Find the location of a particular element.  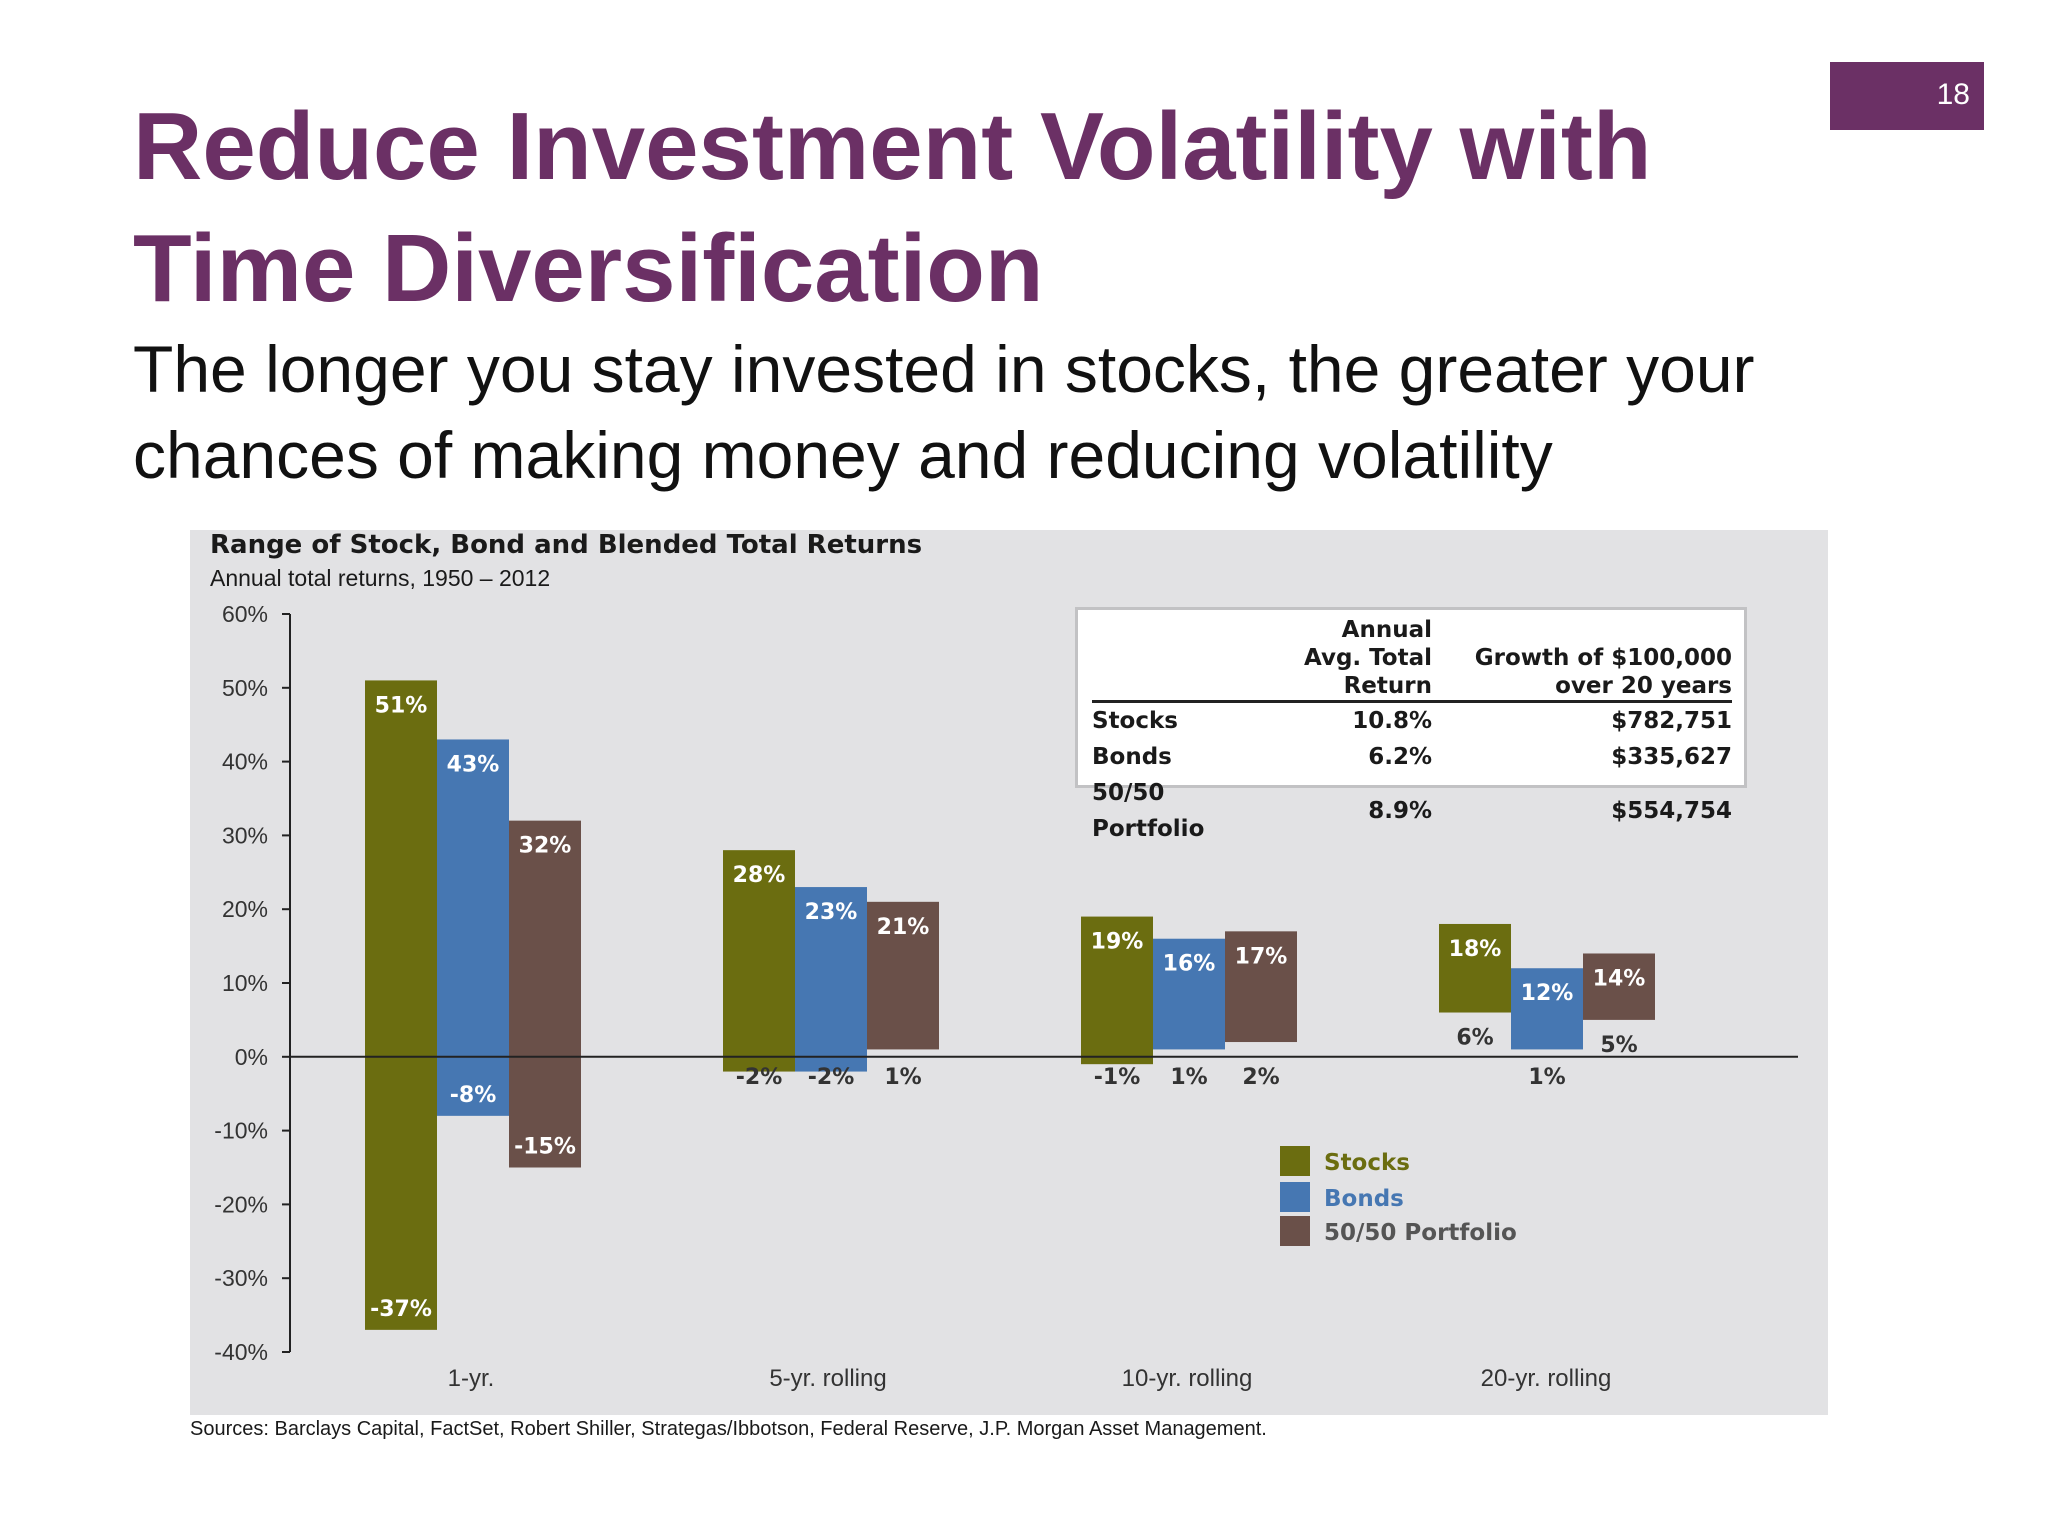

data-label-high: 12% is located at coordinates (1547, 993).